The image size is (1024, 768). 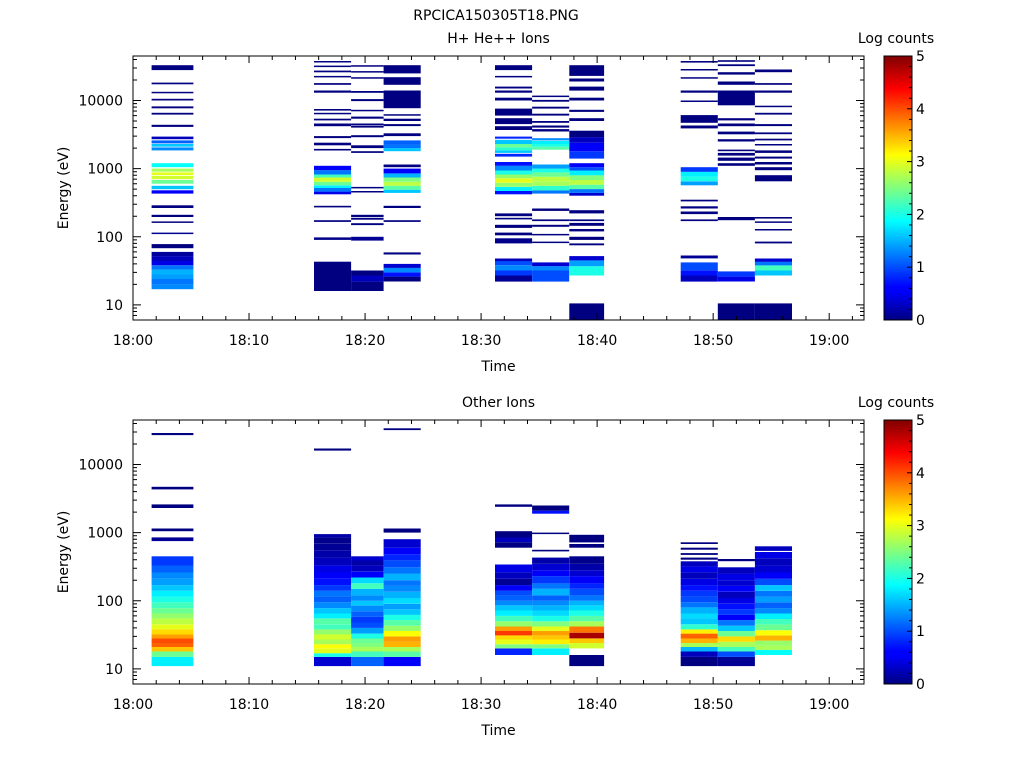 What do you see at coordinates (597, 705) in the screenshot?
I see `x-tick-label: 18:40` at bounding box center [597, 705].